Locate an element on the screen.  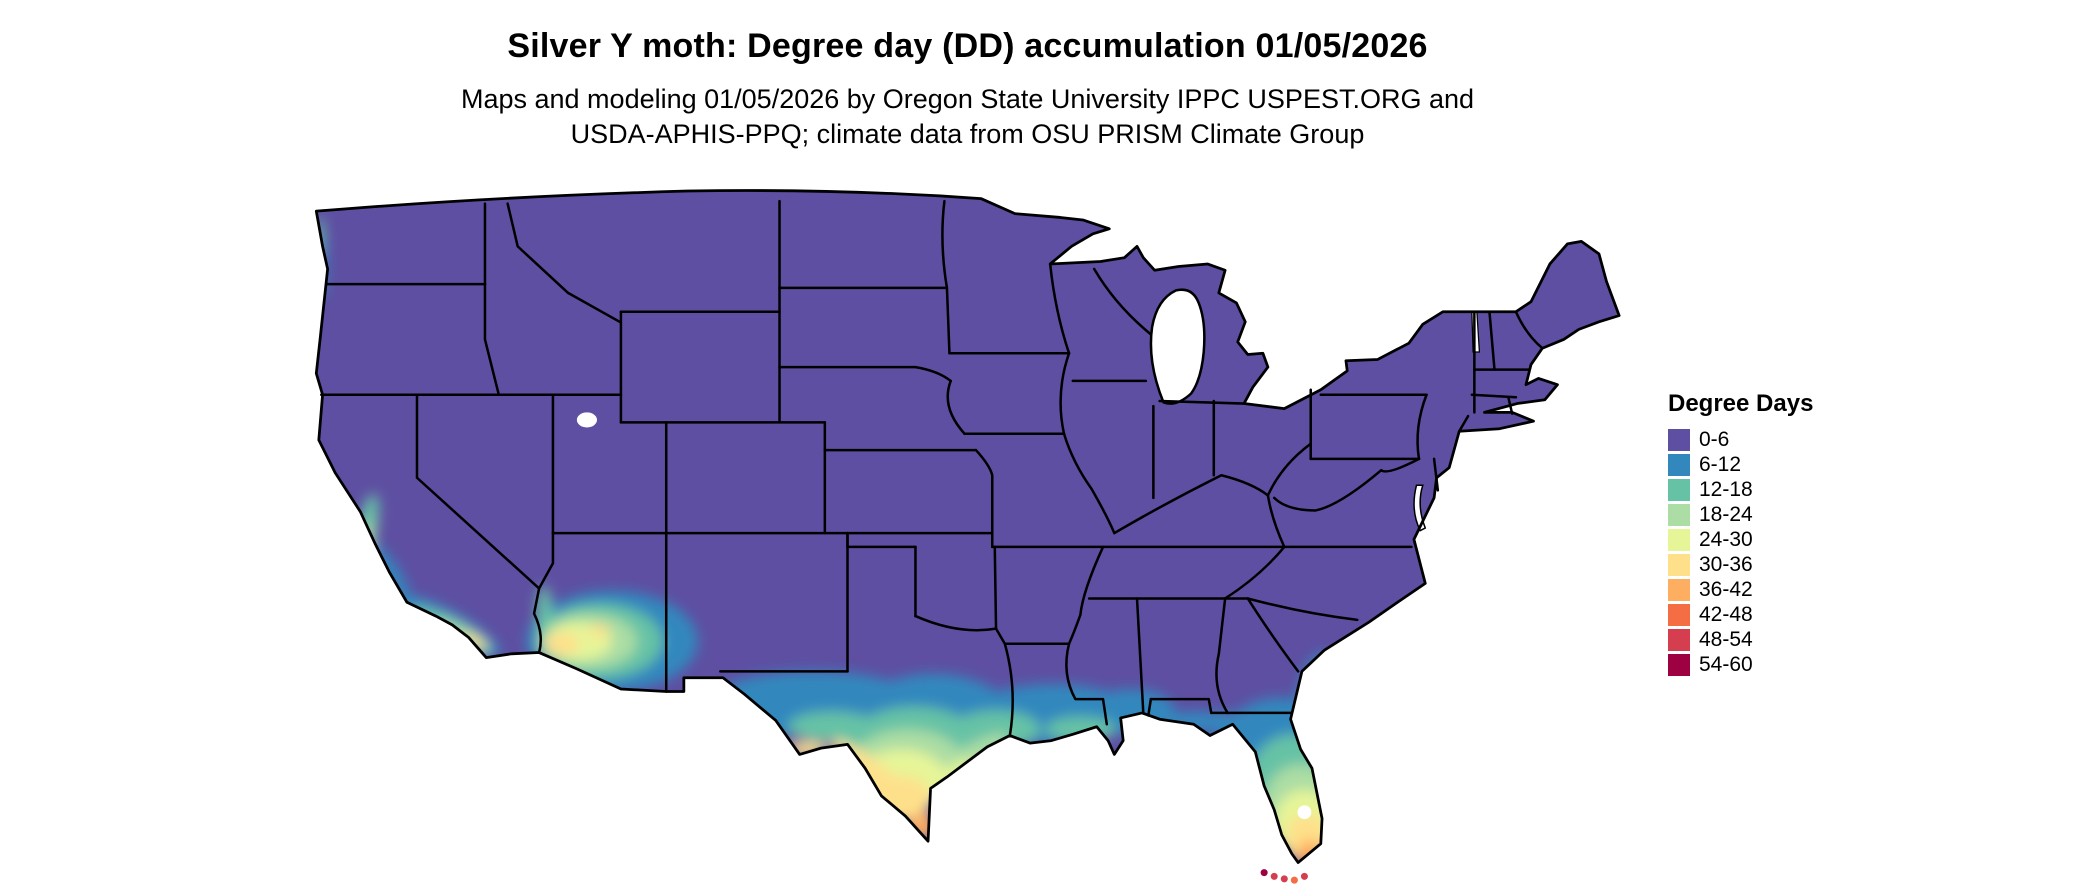
legend-entry: 36-42 is located at coordinates (1740, 589).